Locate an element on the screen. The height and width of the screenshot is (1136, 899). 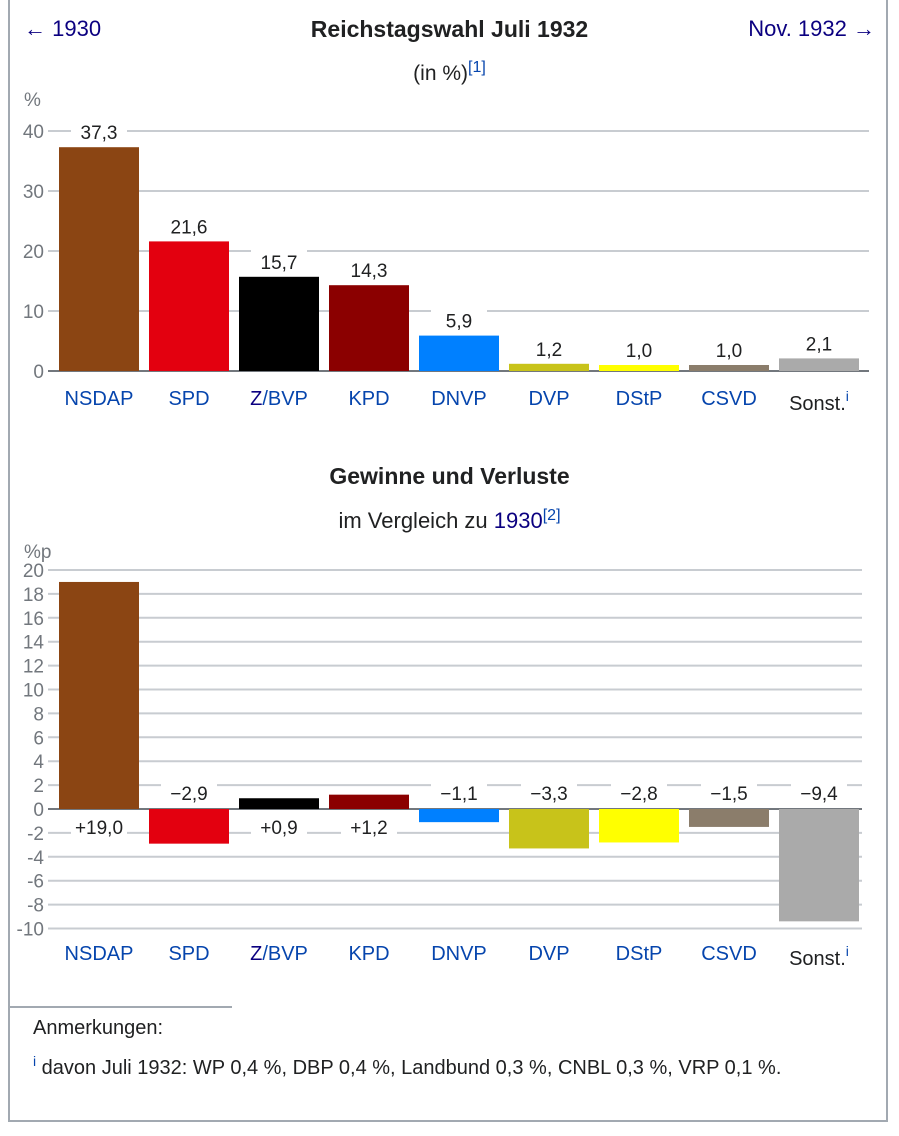
value-label: −2,8 is located at coordinates (639, 794).